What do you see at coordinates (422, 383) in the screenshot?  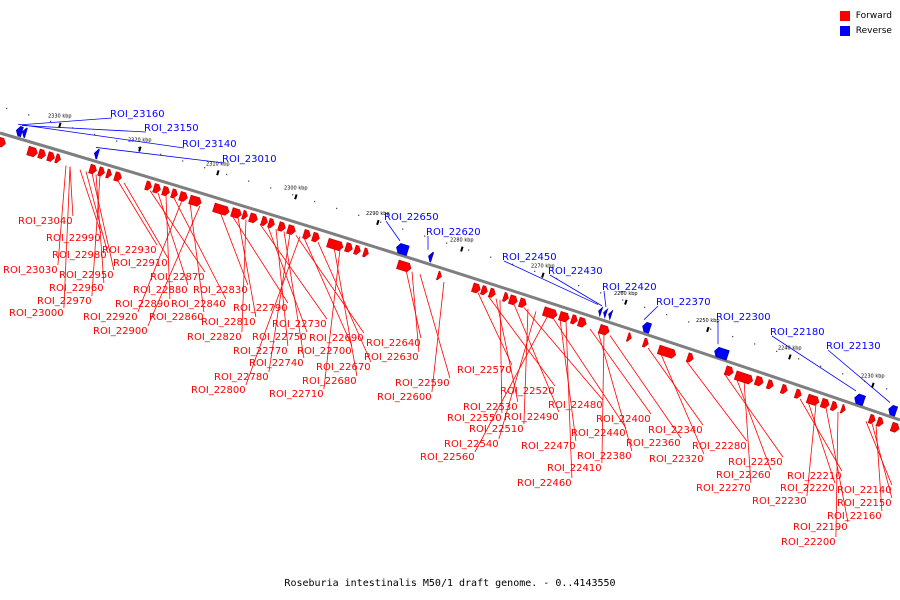 I see `forward-gene-label: ROI_22590` at bounding box center [422, 383].